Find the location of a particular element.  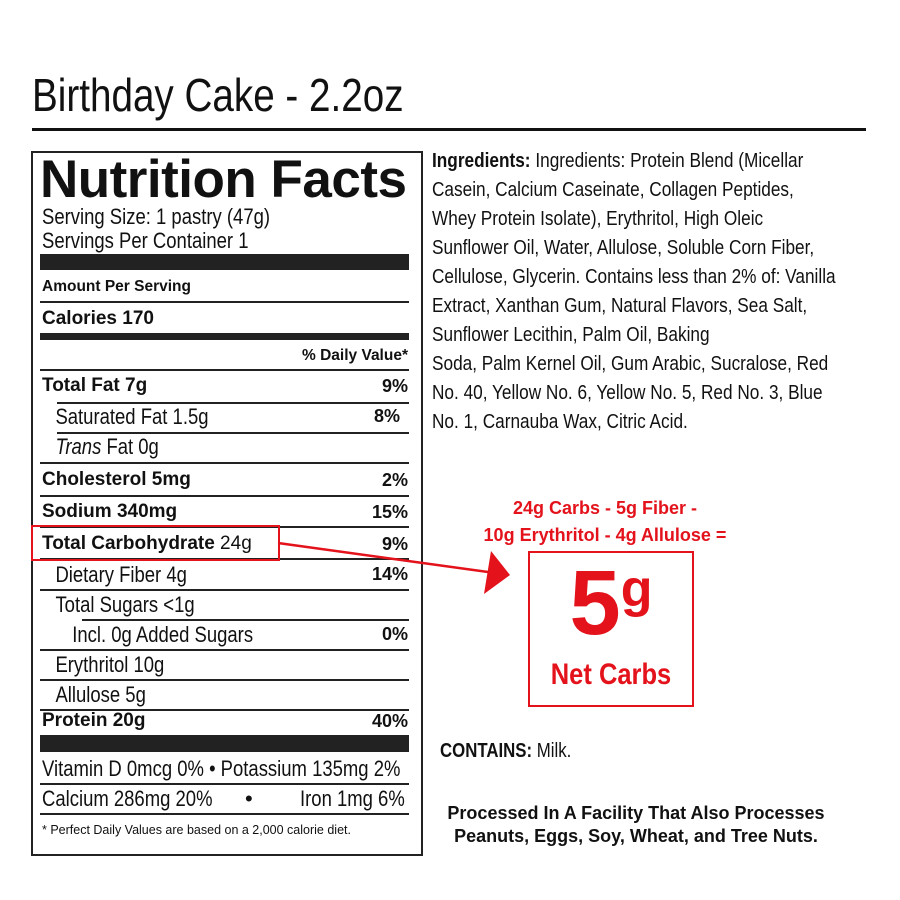

nutrient-row: Allulose 5g is located at coordinates (225, 694).